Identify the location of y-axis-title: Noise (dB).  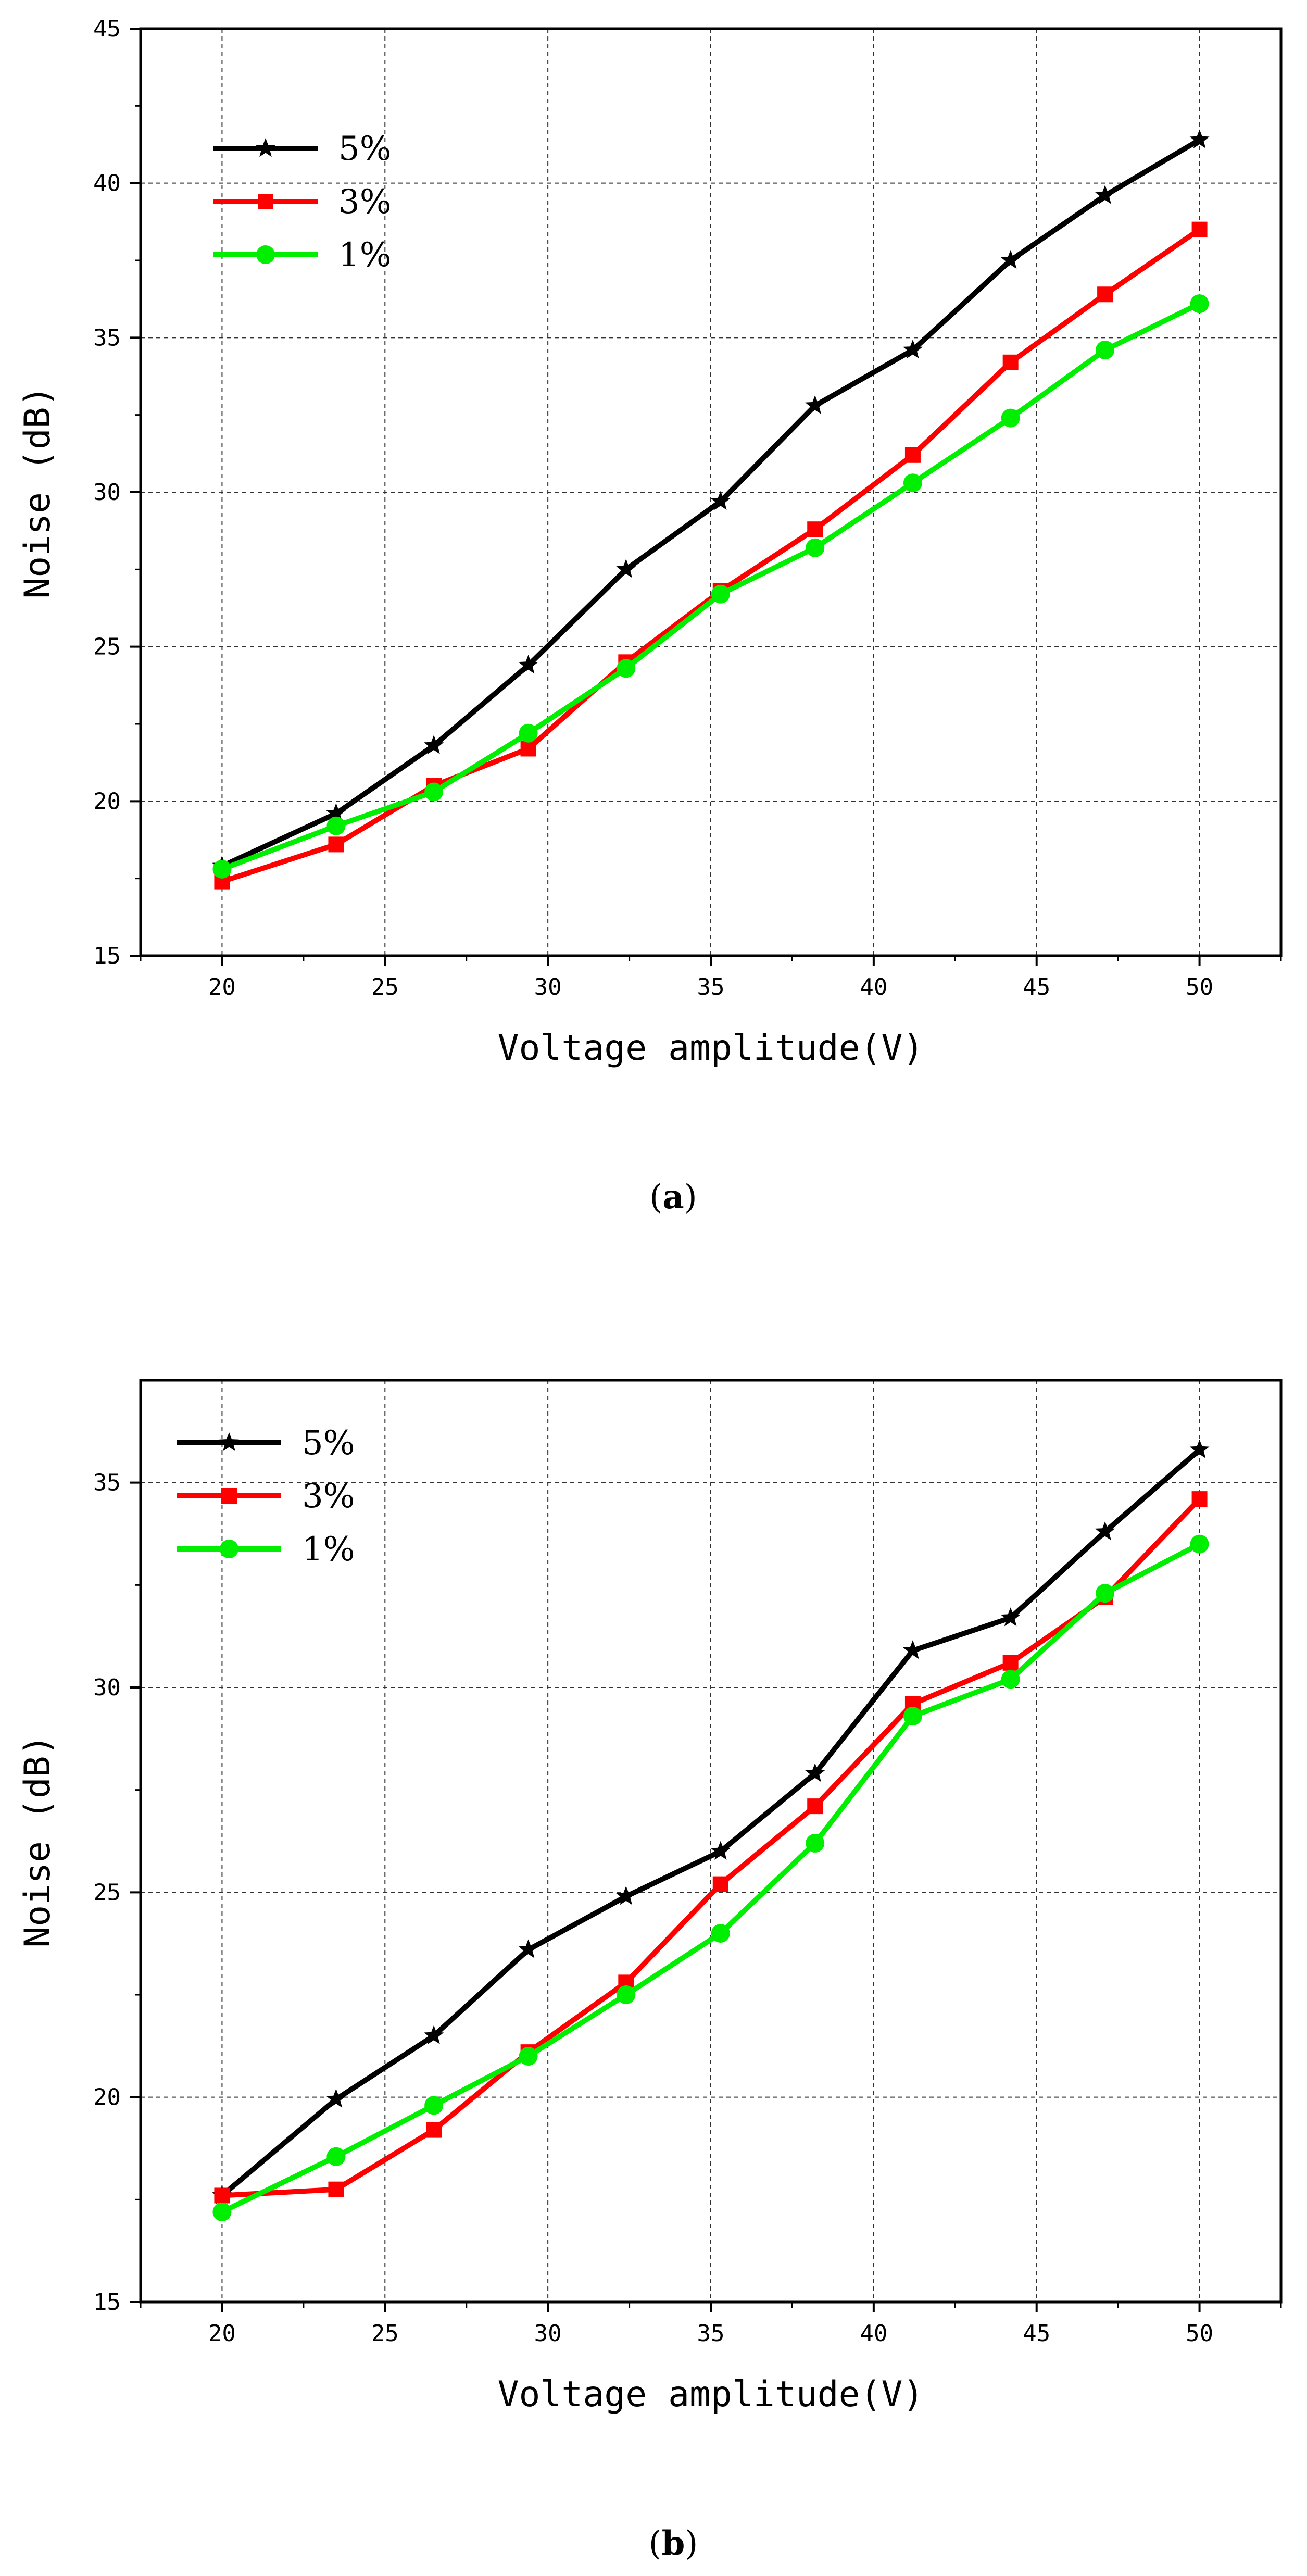
(37, 491).